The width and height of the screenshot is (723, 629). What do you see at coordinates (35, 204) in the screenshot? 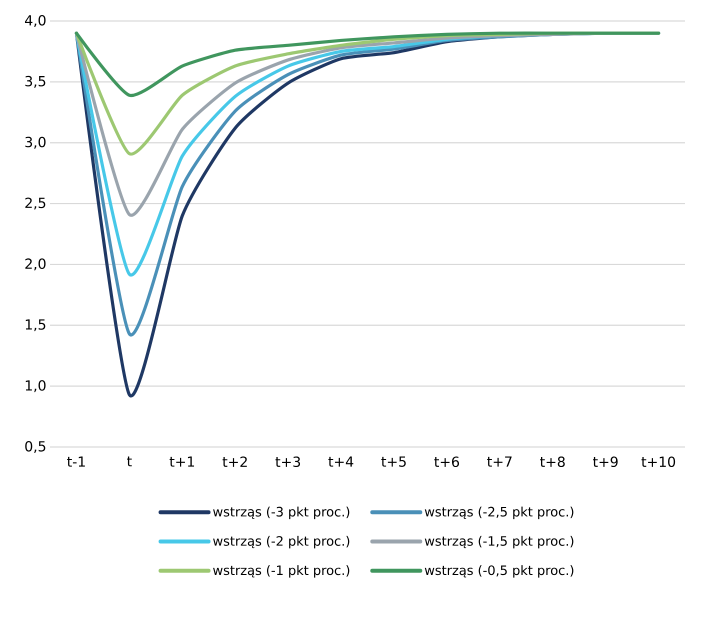
I see `y-tick-label: 2,5` at bounding box center [35, 204].